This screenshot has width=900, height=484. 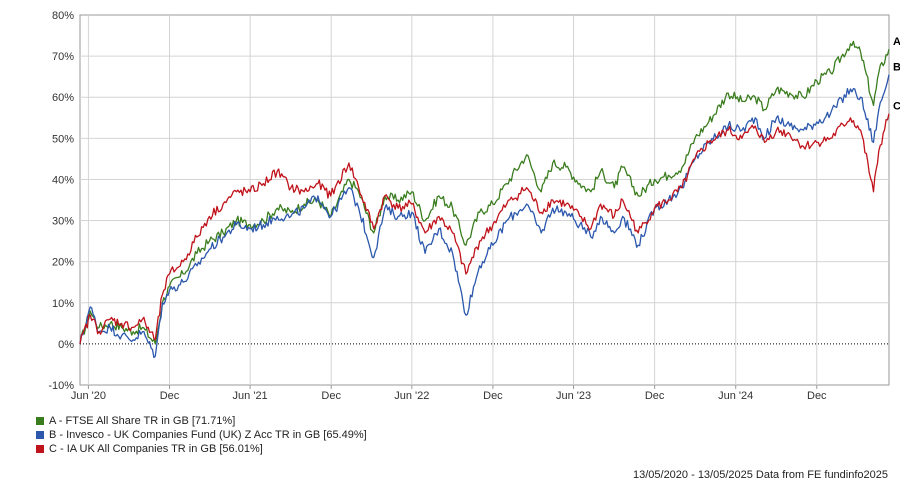 I want to click on y-tick-label: 10%, so click(x=63, y=304).